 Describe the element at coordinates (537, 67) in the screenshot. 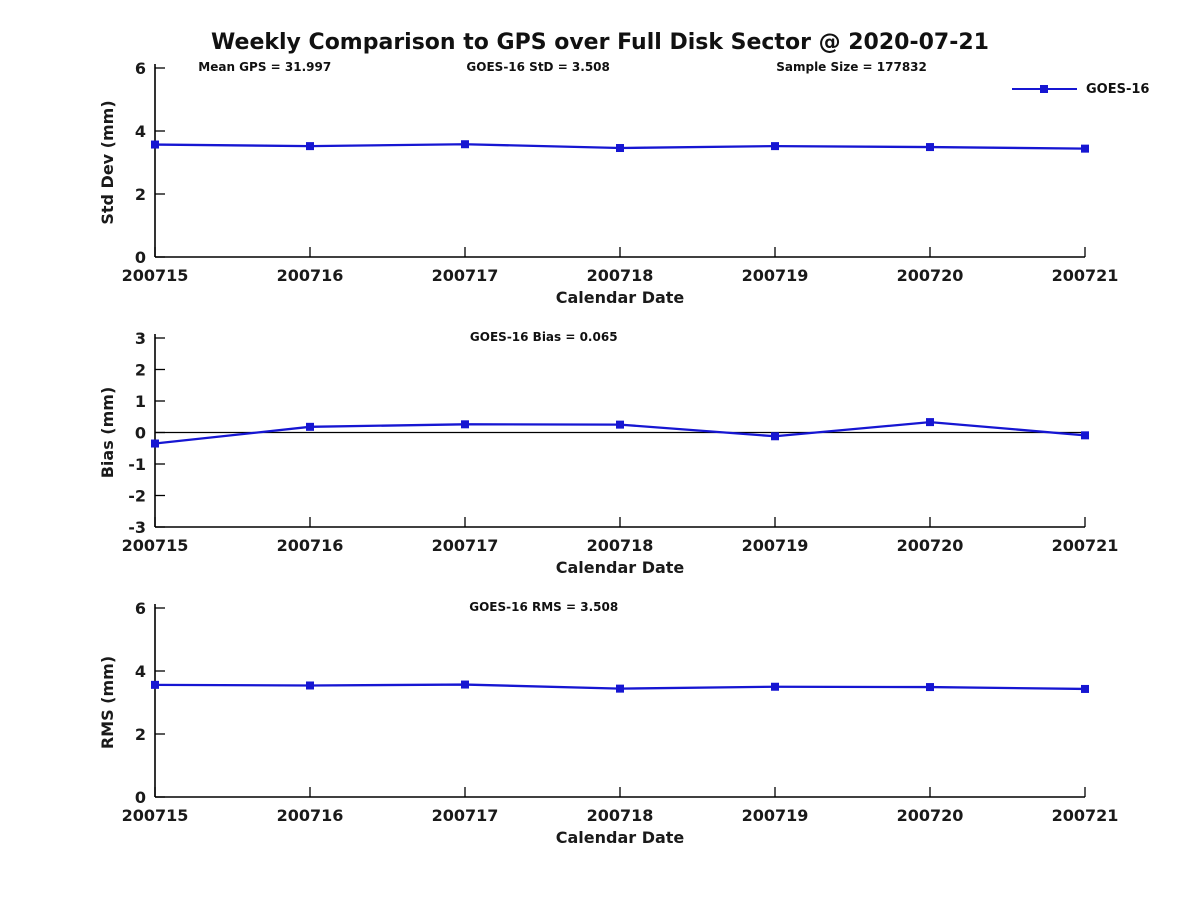

I see `annotation-text: GOES-16 StD = 3.508` at that location.